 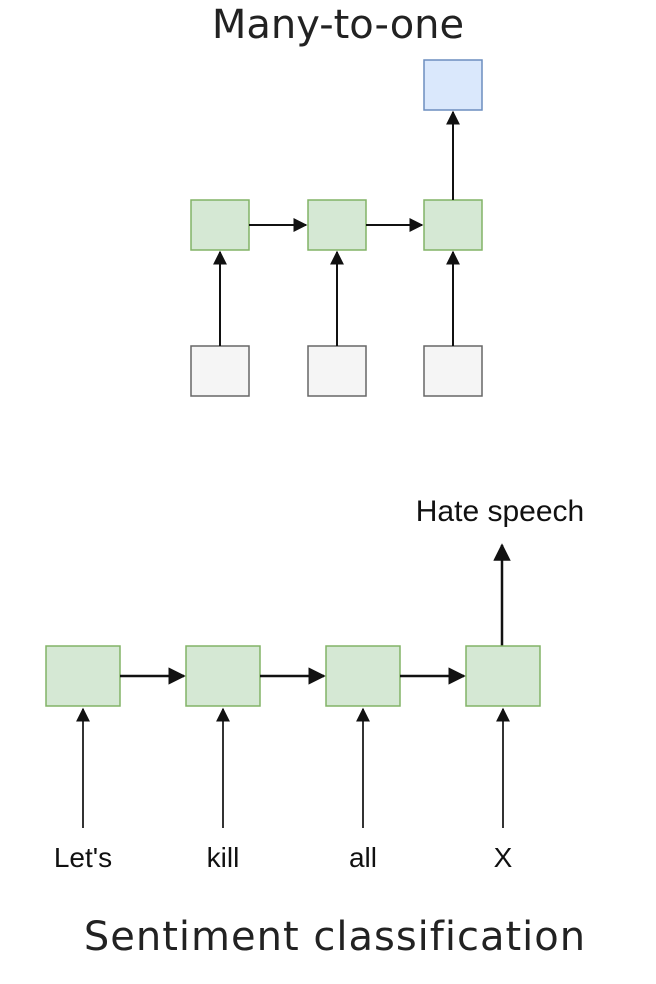 What do you see at coordinates (223, 857) in the screenshot?
I see `input-word-2: kill` at bounding box center [223, 857].